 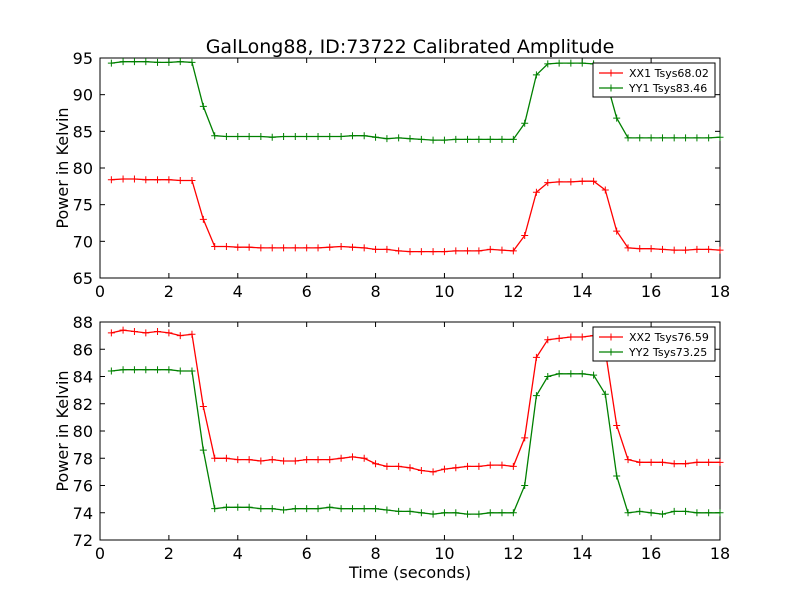 I want to click on y-tick-label: 85, so click(x=83, y=131).